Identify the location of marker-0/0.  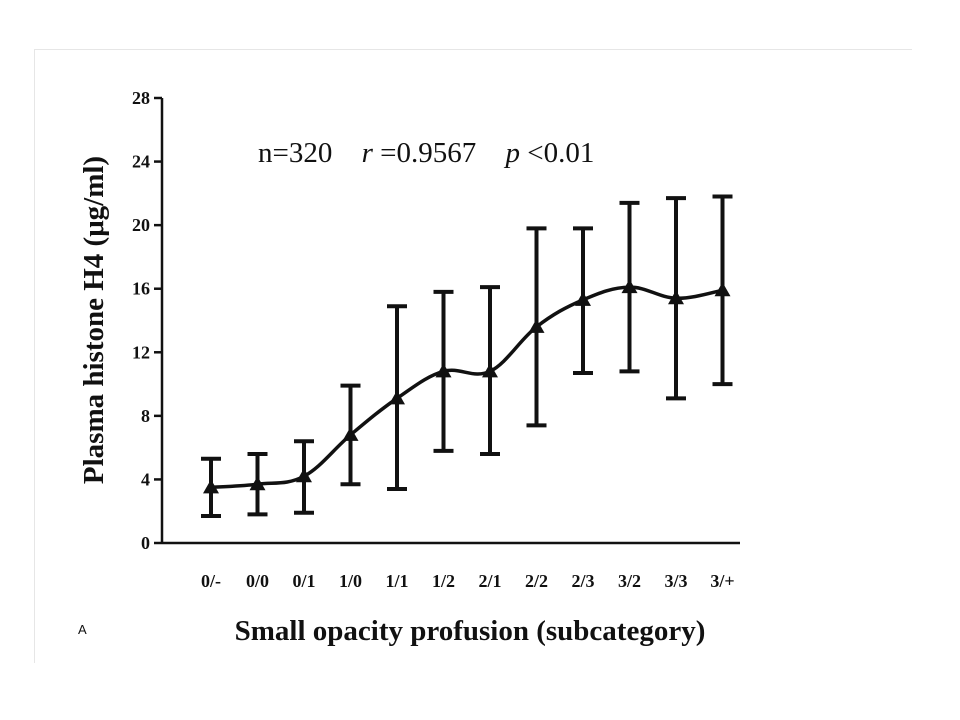
(257, 483).